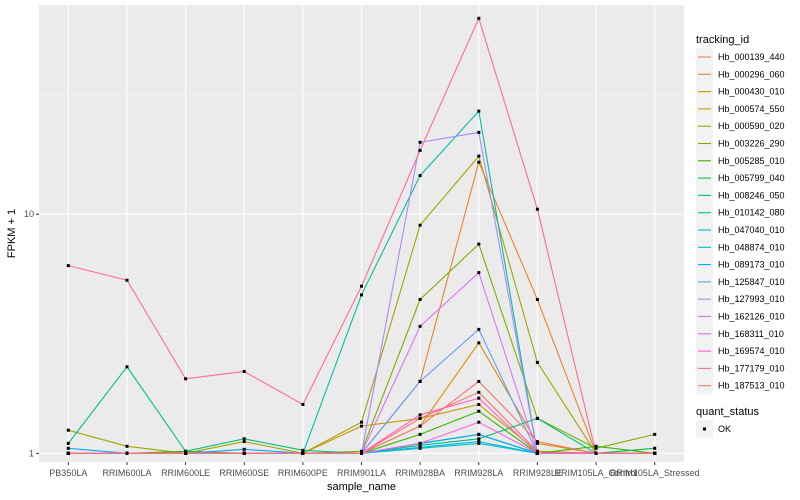  I want to click on x-tick-label: RRIM928LA, so click(478, 473).